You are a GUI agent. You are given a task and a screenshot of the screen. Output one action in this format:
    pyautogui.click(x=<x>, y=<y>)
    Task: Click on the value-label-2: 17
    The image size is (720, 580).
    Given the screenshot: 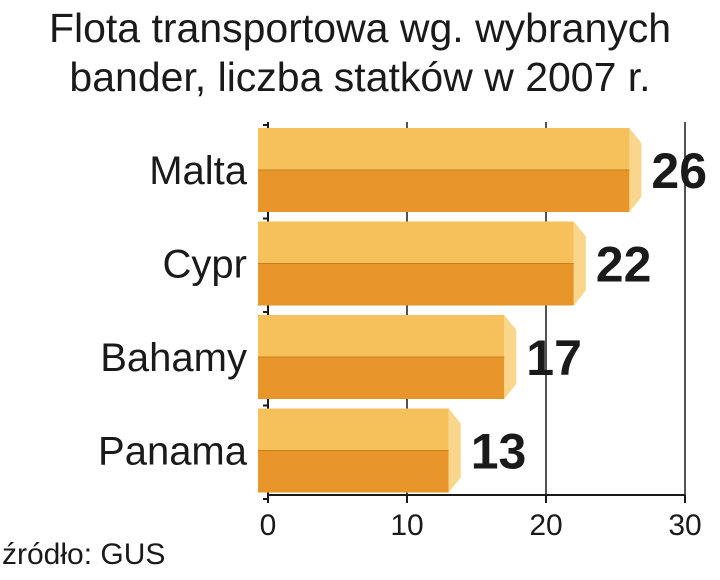 What is the action you would take?
    pyautogui.click(x=554, y=358)
    